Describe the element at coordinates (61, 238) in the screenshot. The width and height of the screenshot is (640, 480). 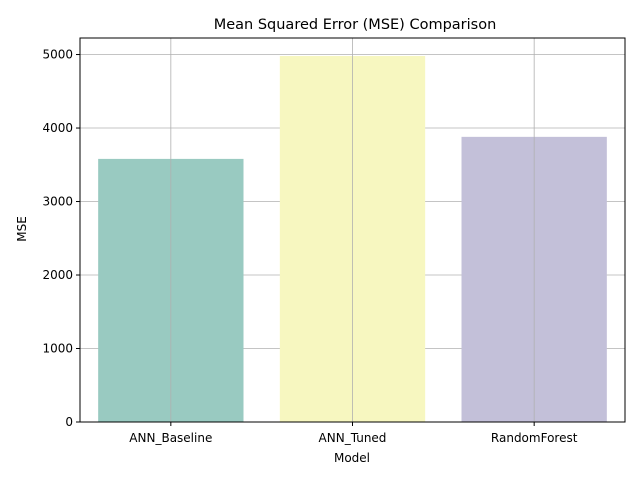
I see `y-axis-ticks: 0 1000 2000 3000 4000 5000` at that location.